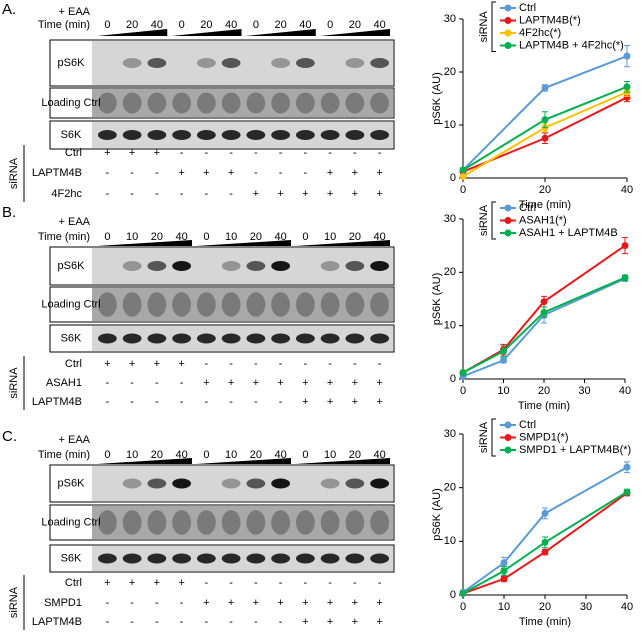  Describe the element at coordinates (584, 391) in the screenshot. I see `x-tick-label: 30` at that location.